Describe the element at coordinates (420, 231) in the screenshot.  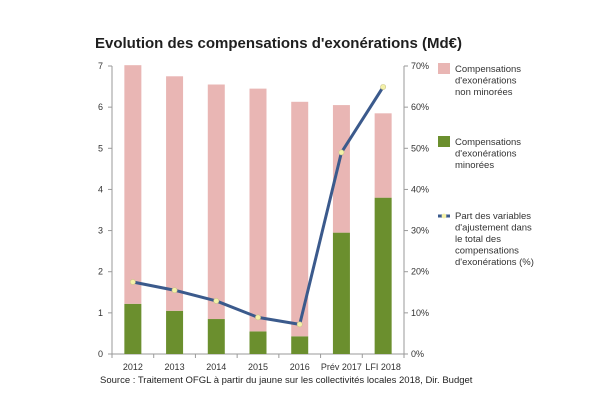
I see `y-right-tick-label: 30%` at that location.